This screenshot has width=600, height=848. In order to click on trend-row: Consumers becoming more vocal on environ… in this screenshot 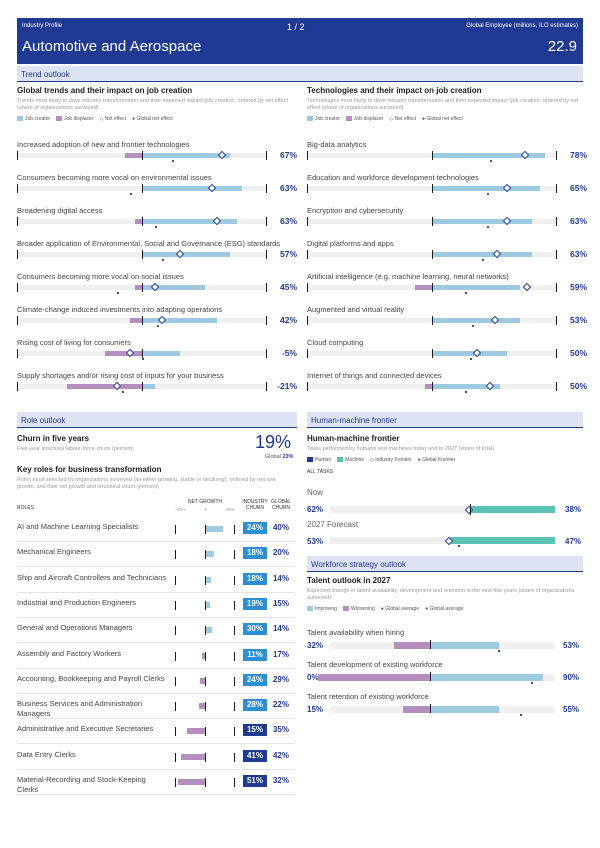, I will do `click(157, 189)`.